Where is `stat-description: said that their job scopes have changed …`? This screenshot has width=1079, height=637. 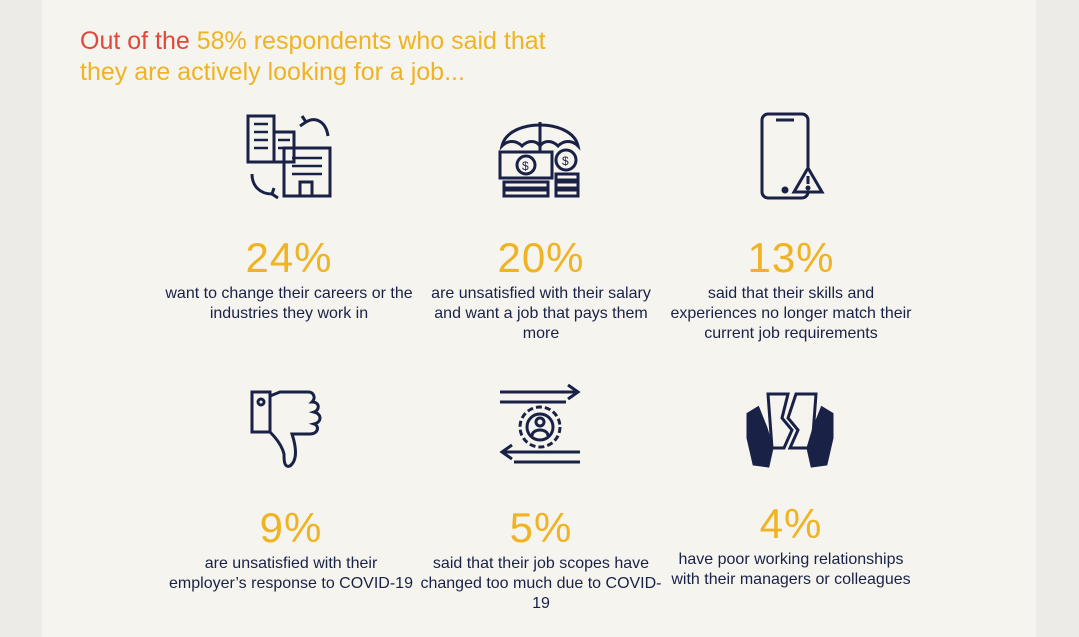
stat-description: said that their job scopes have changed … is located at coordinates (541, 583).